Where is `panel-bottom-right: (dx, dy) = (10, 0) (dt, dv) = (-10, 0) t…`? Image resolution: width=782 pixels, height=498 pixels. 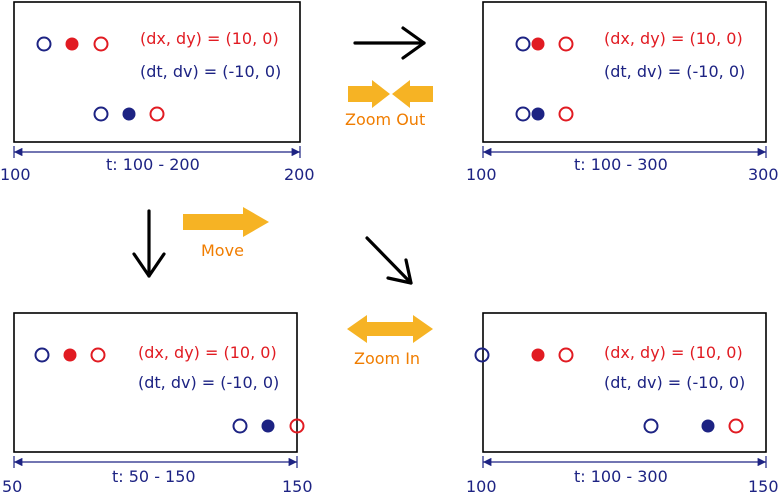
panel-bottom-right: (dx, dy) = (10, 0) (dt, dv) = (-10, 0) t… is located at coordinates (622, 404).